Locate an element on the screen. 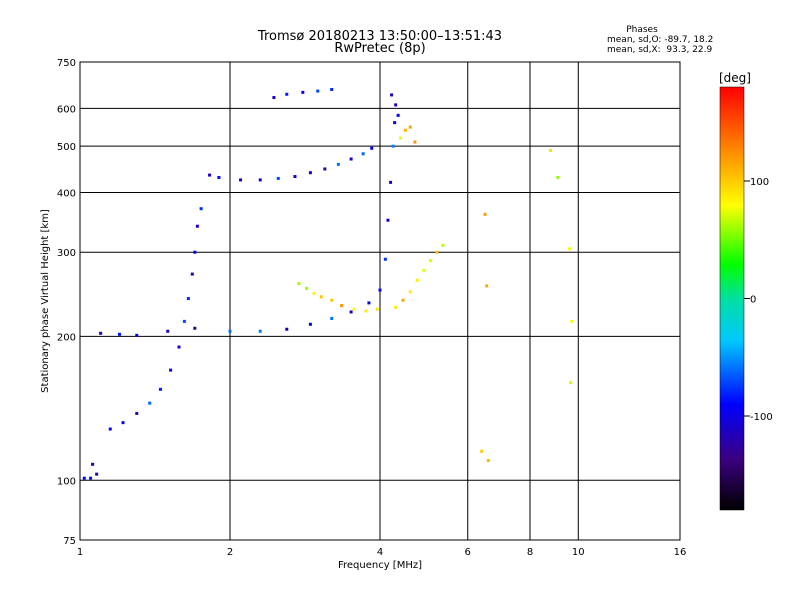 This screenshot has height=600, width=800. colorbar-ticks: 100 0 -100 is located at coordinates (758, 300).